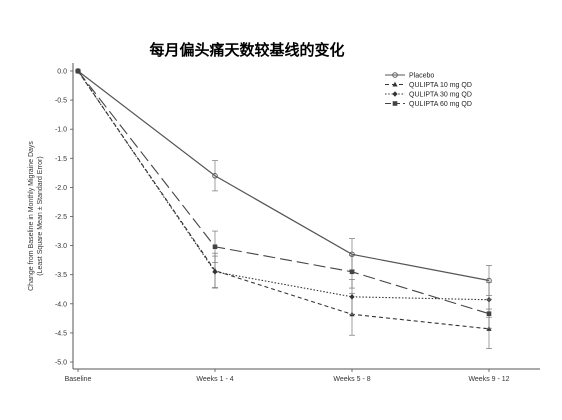  I want to click on legend-item-3: QULIPTA 30 mg QD, so click(428, 95).